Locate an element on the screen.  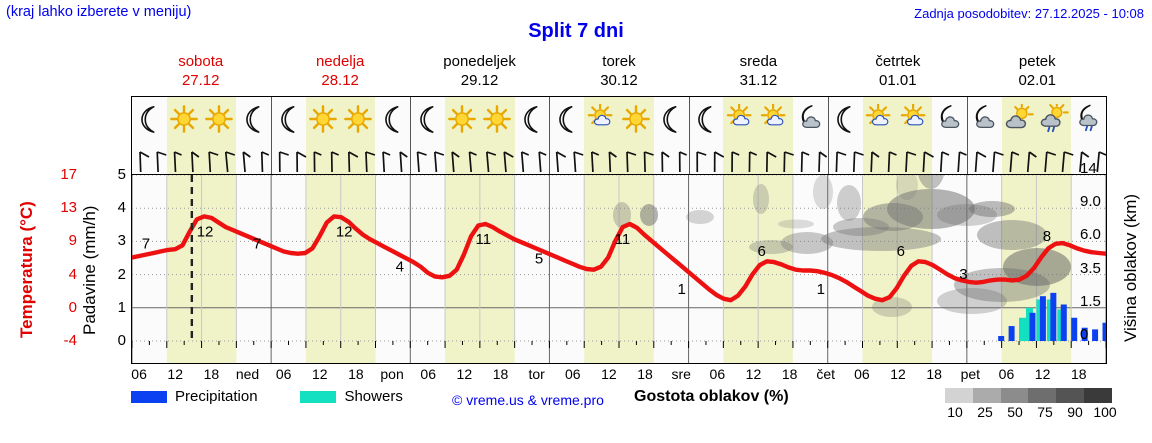
wind-barbs is located at coordinates (623, 162).